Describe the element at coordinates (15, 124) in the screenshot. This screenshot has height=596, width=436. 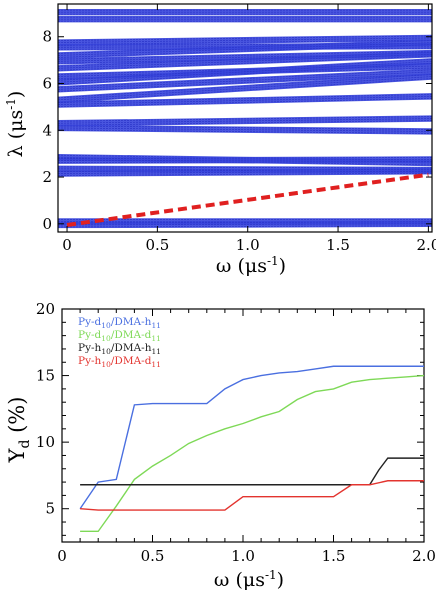
I see `y-axis-label: λ (μs-1)` at that location.